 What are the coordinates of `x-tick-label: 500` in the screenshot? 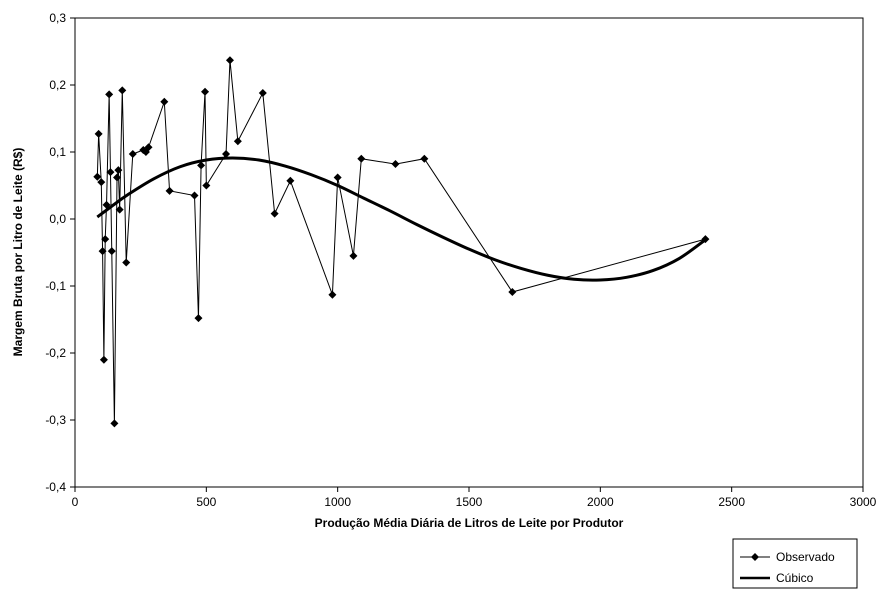 It's located at (206, 502).